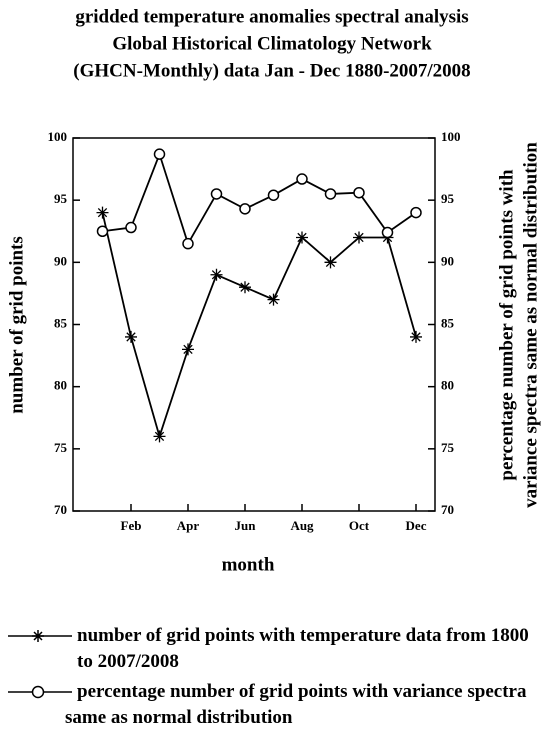  What do you see at coordinates (188, 525) in the screenshot?
I see `x-tick-label: Apr` at bounding box center [188, 525].